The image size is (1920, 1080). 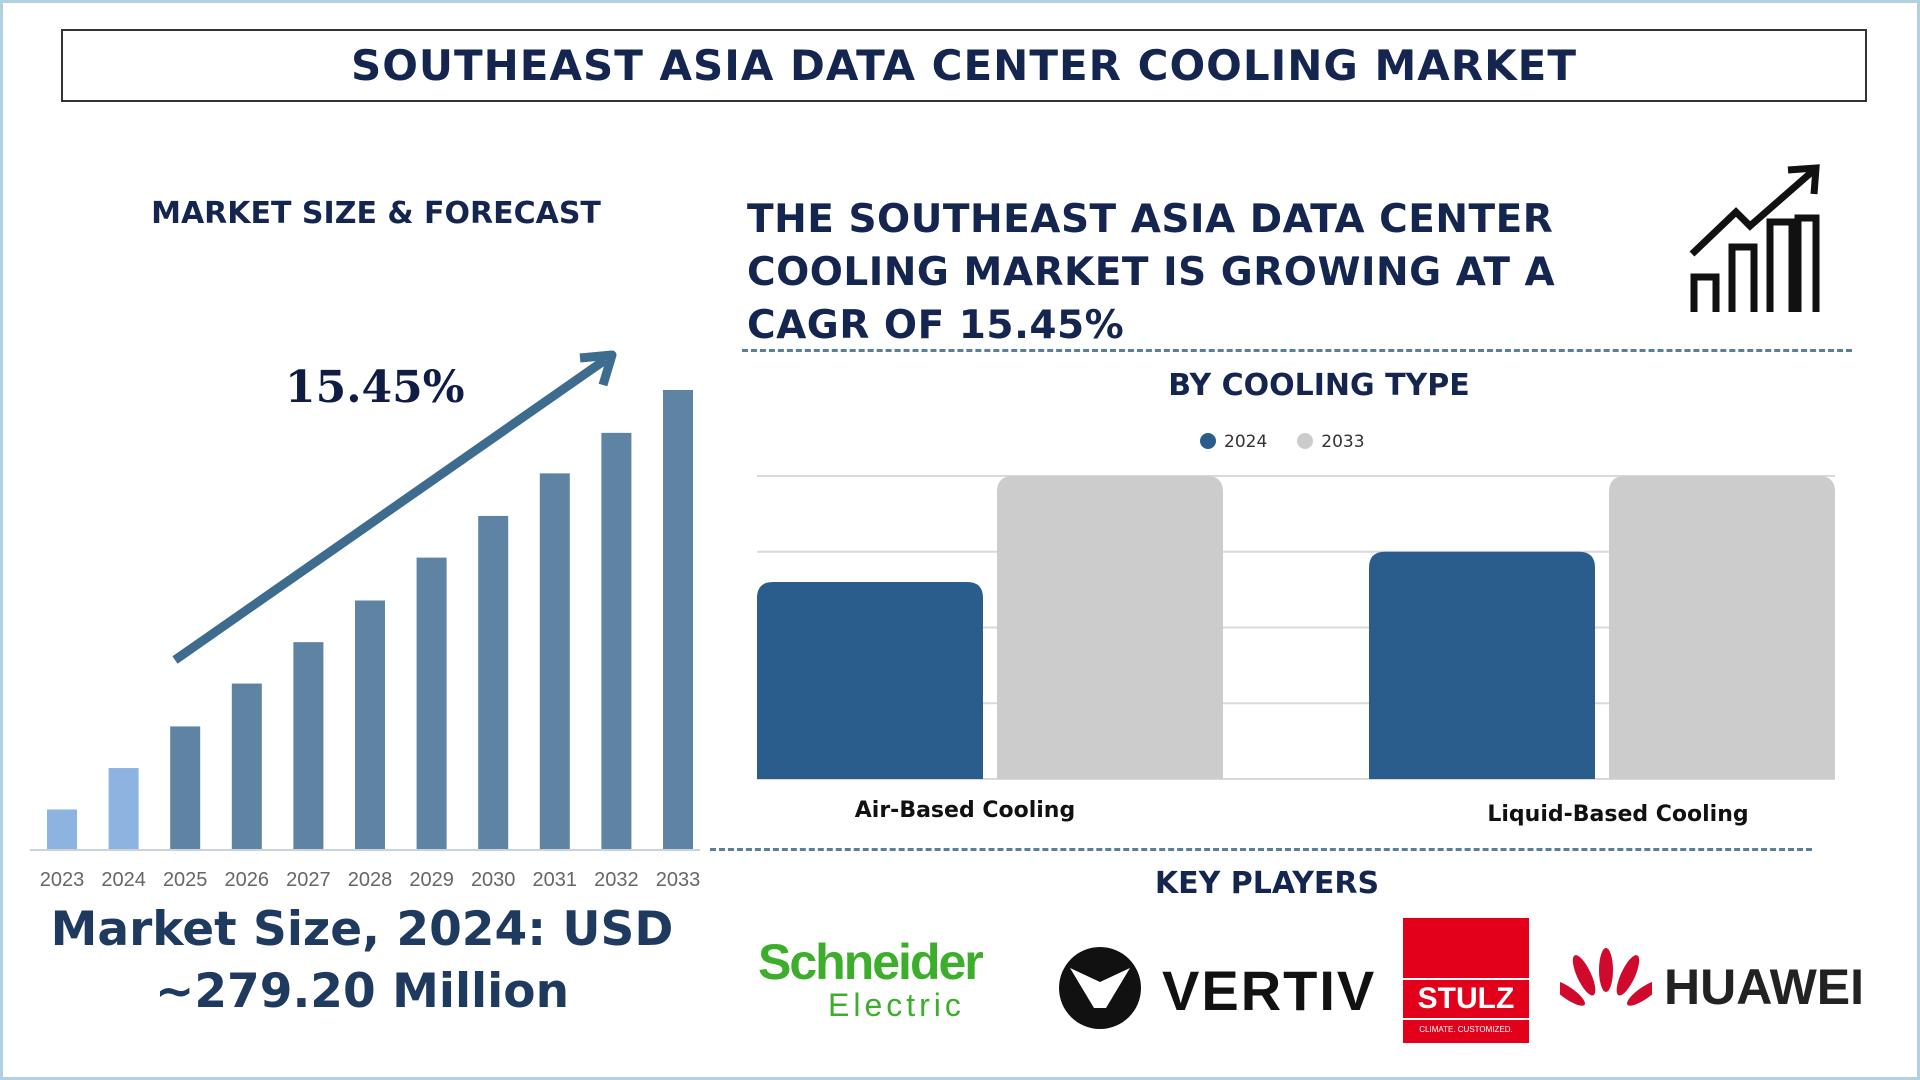 What do you see at coordinates (308, 746) in the screenshot?
I see `bar-2027` at bounding box center [308, 746].